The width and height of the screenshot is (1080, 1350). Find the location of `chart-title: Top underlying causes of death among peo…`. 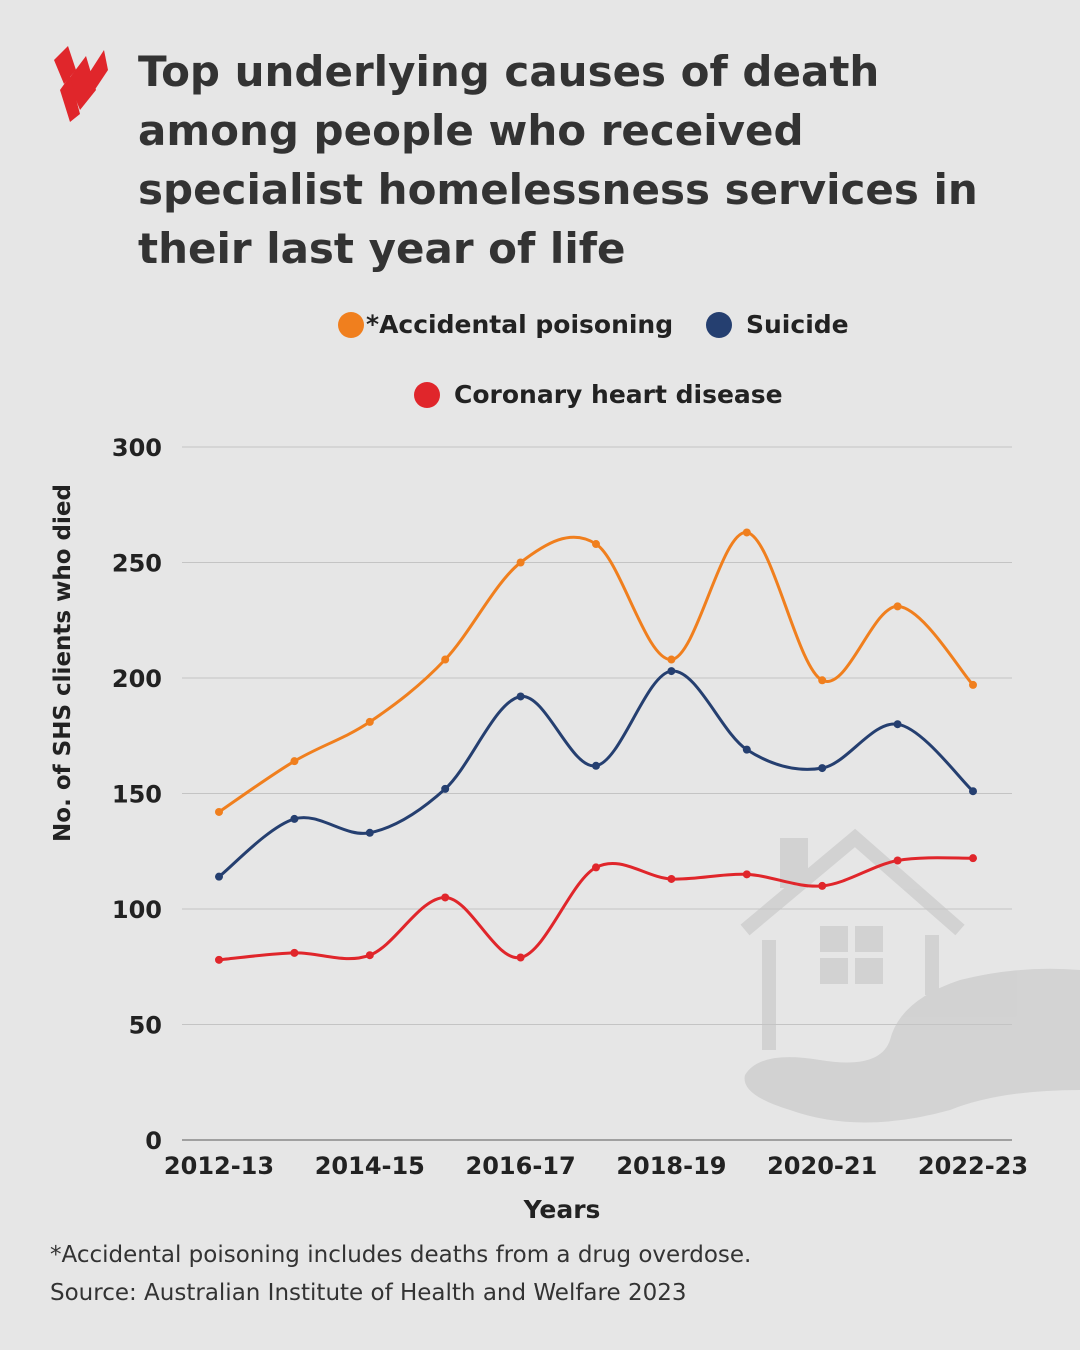

chart-title: Top underlying causes of death among peo… is located at coordinates (558, 160).